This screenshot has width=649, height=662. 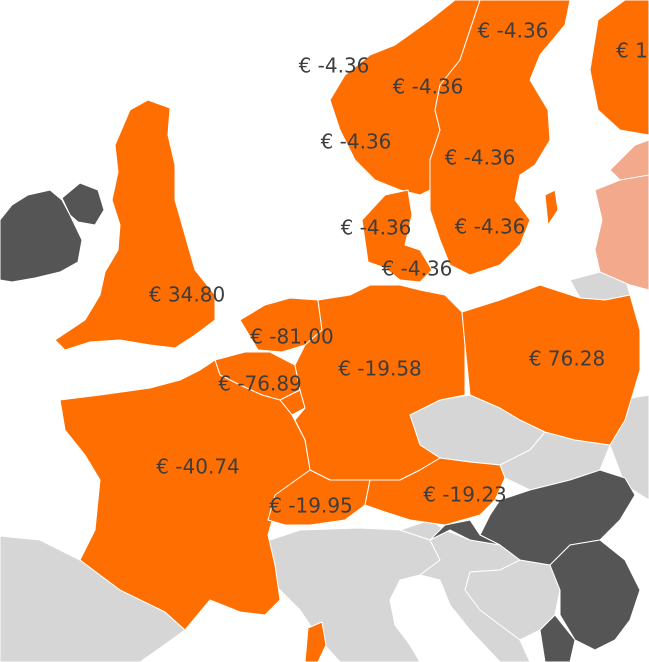 I want to click on region-denmark, so click(x=397, y=236).